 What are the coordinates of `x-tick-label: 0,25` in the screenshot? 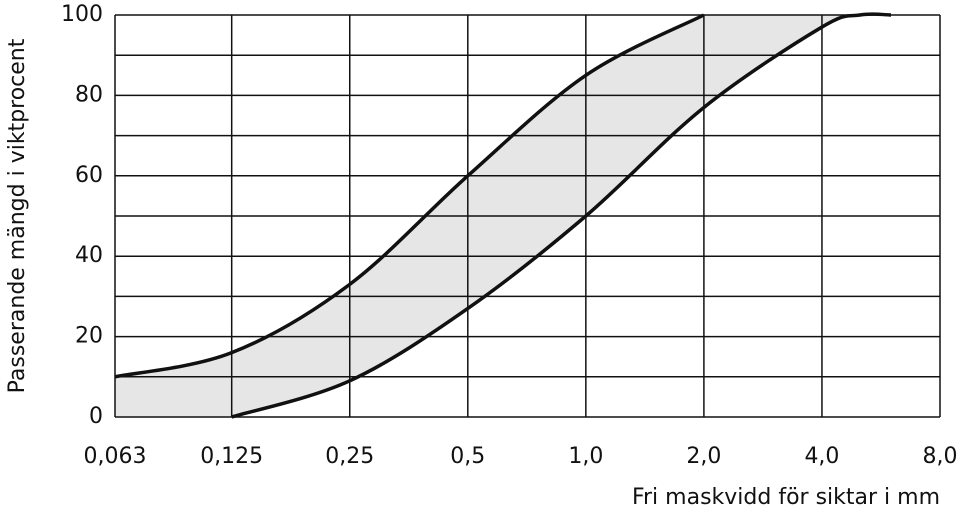 It's located at (349, 456).